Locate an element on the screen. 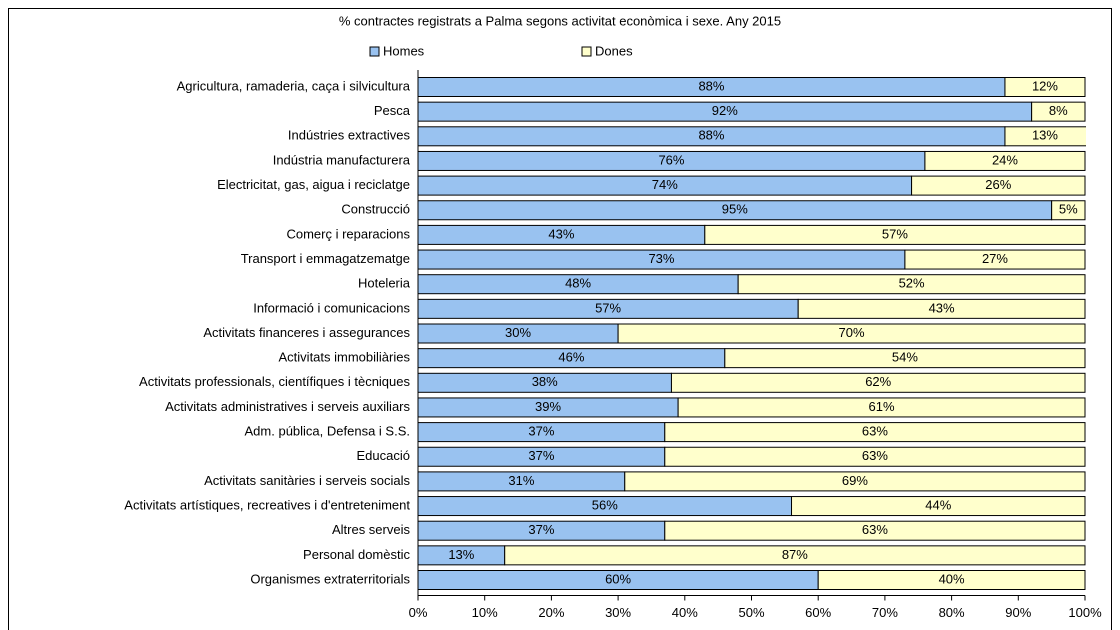 The image size is (1120, 630). data-label: 26% is located at coordinates (998, 184).